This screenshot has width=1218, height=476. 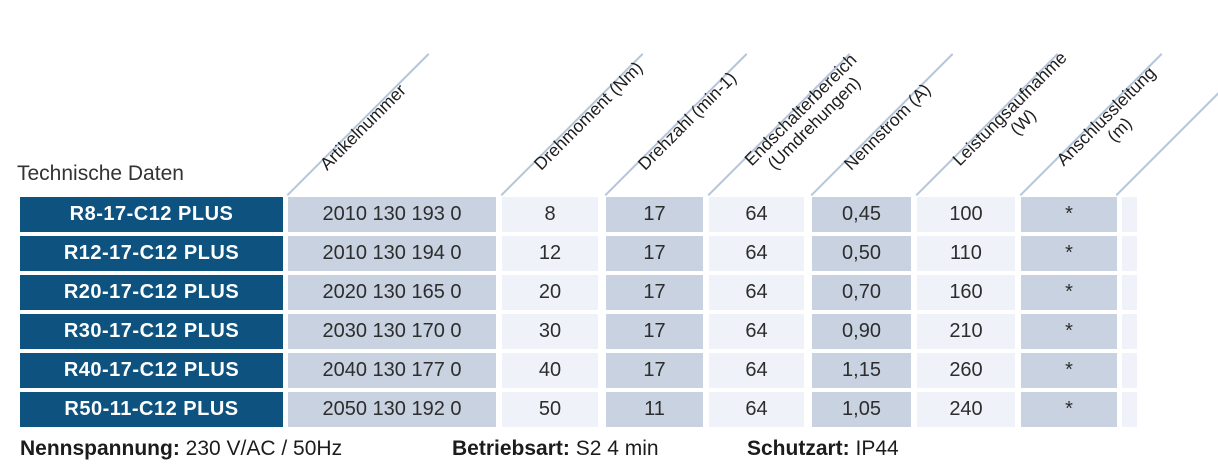 What do you see at coordinates (151, 409) in the screenshot?
I see `row-label-model: R50-11-C12 PLUS` at bounding box center [151, 409].